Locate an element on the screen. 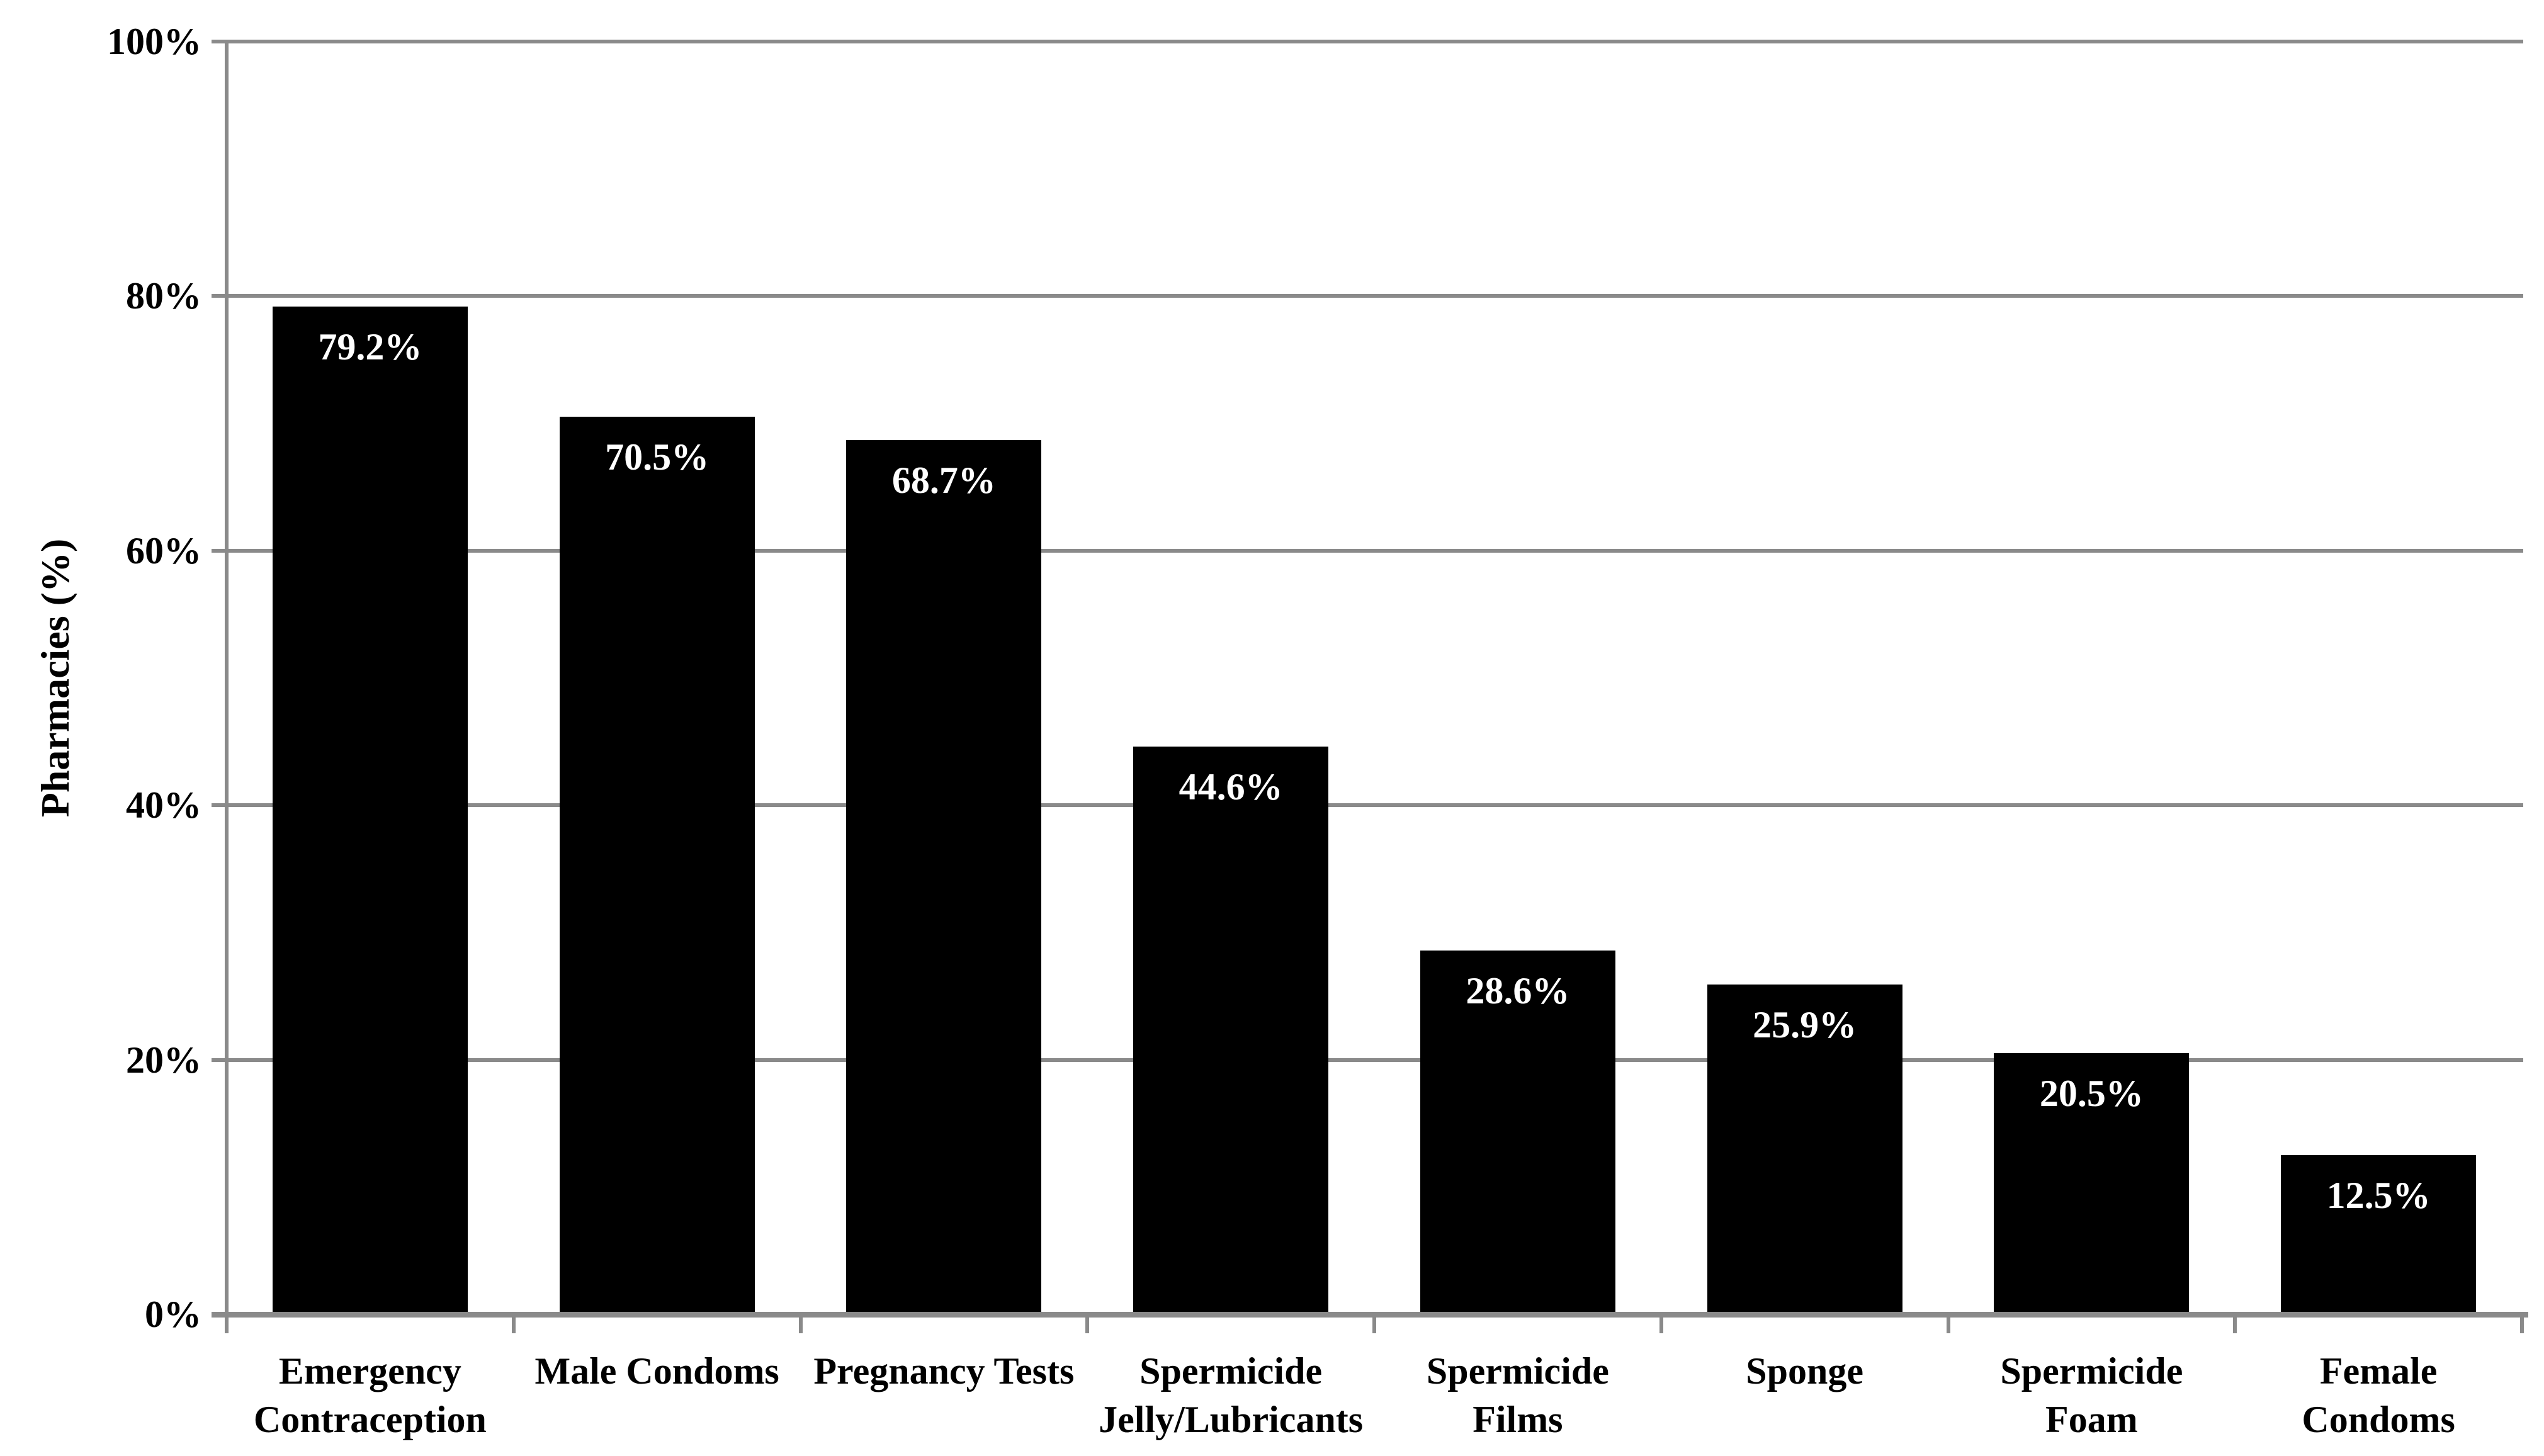 Image resolution: width=2544 pixels, height=1456 pixels. category-label-line: Male Condoms is located at coordinates (656, 1371).